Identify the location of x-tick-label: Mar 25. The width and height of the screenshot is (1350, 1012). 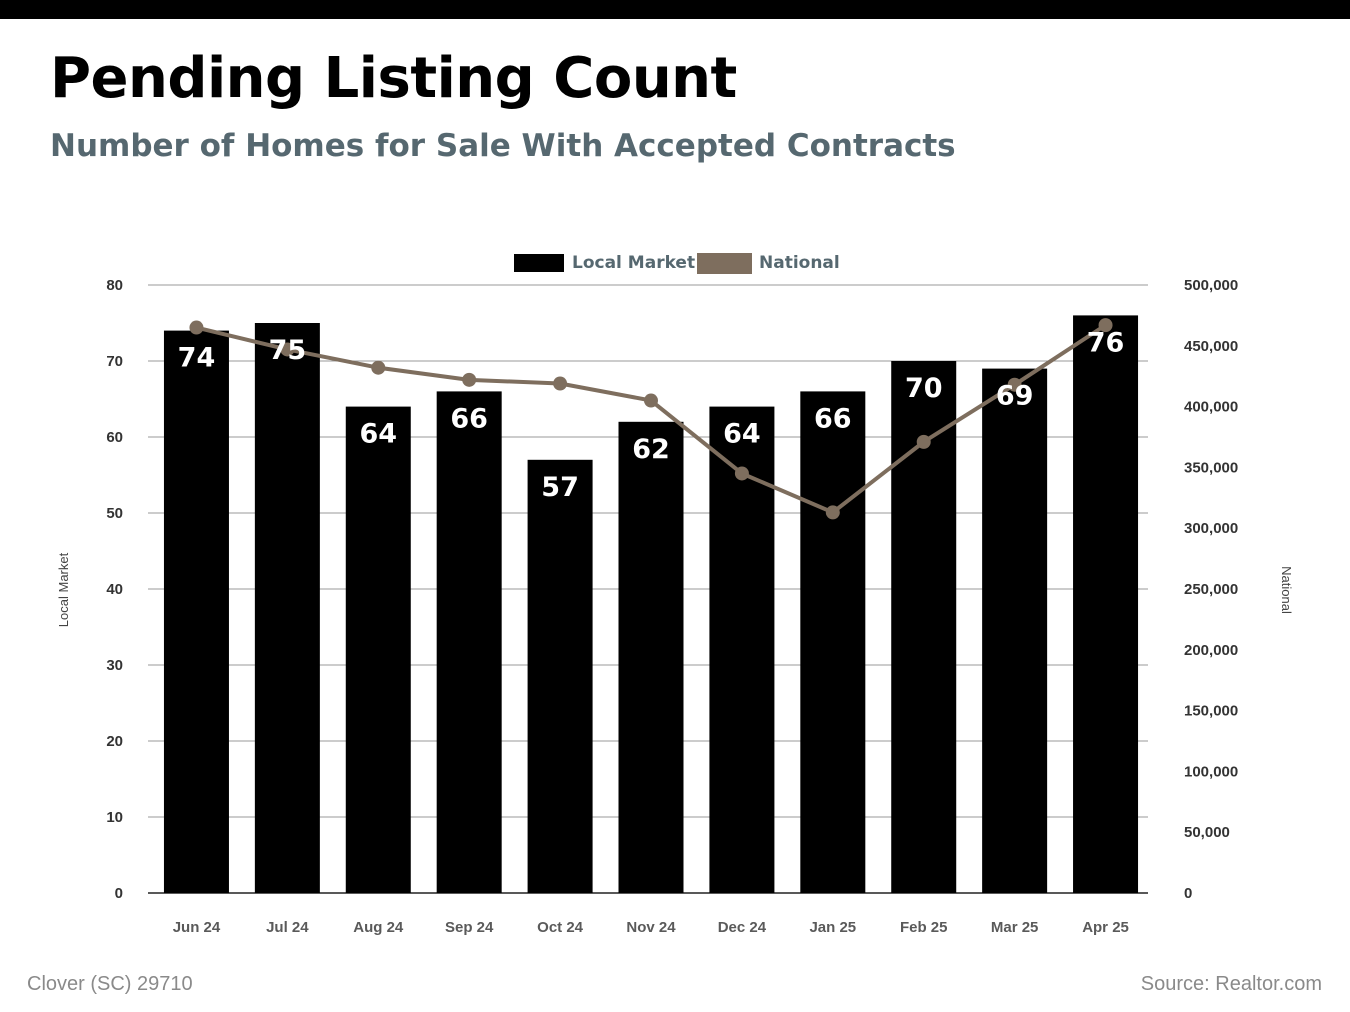
(1015, 927).